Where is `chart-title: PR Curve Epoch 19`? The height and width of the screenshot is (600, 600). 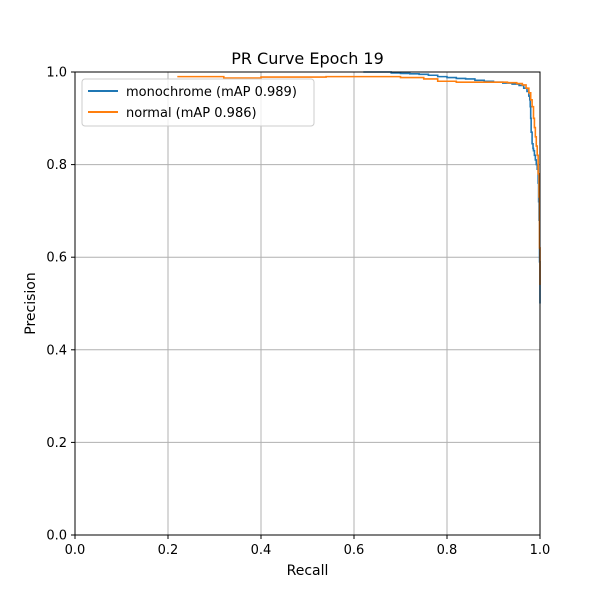
chart-title: PR Curve Epoch 19 is located at coordinates (307, 58).